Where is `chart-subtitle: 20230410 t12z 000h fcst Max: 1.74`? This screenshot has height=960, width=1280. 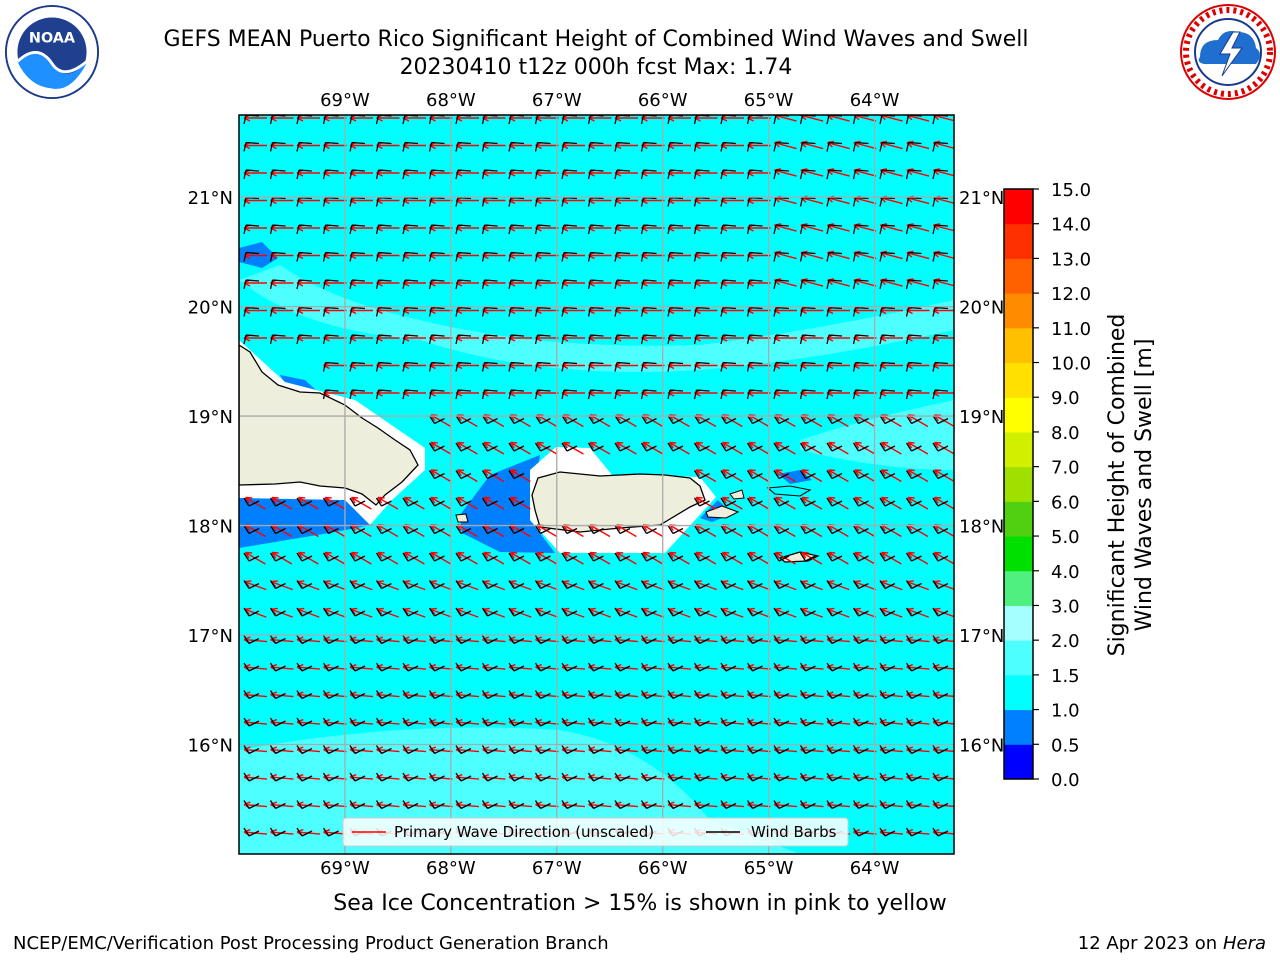 chart-subtitle: 20230410 t12z 000h fcst Max: 1.74 is located at coordinates (596, 67).